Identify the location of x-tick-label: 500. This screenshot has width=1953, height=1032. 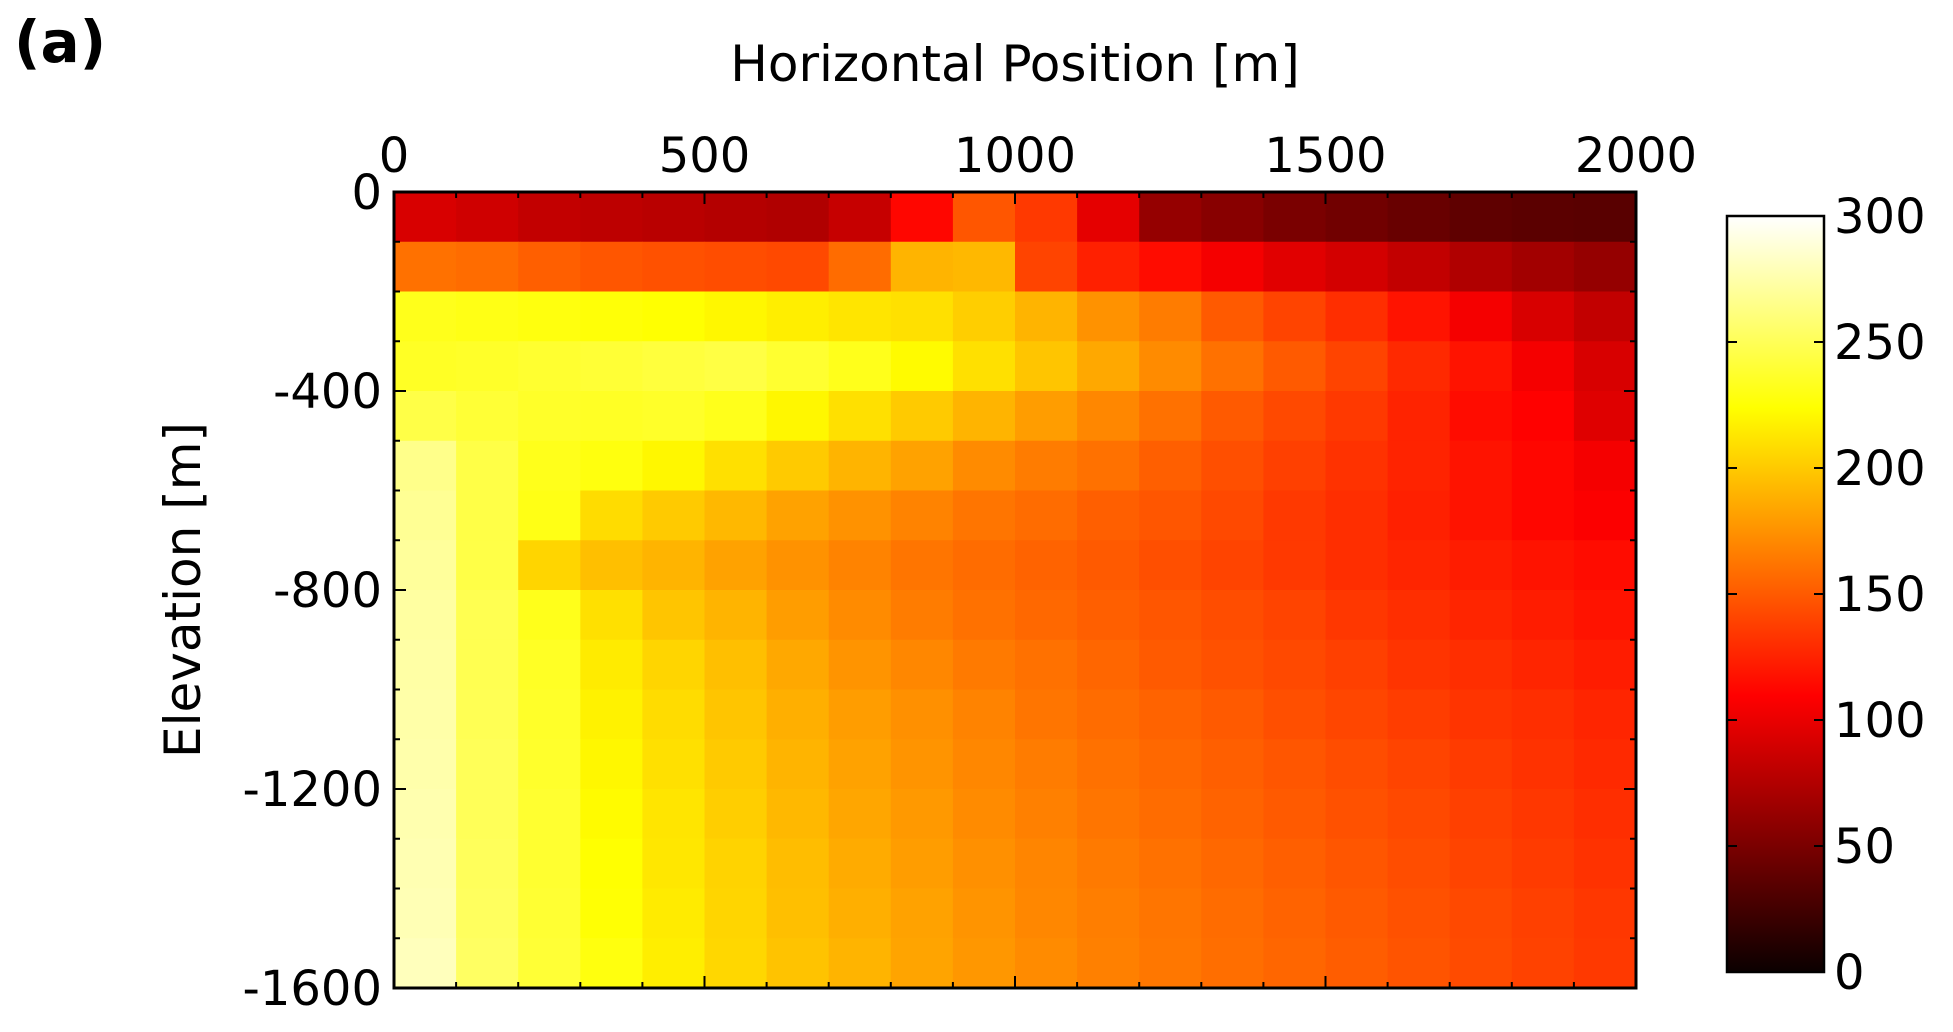
(705, 156).